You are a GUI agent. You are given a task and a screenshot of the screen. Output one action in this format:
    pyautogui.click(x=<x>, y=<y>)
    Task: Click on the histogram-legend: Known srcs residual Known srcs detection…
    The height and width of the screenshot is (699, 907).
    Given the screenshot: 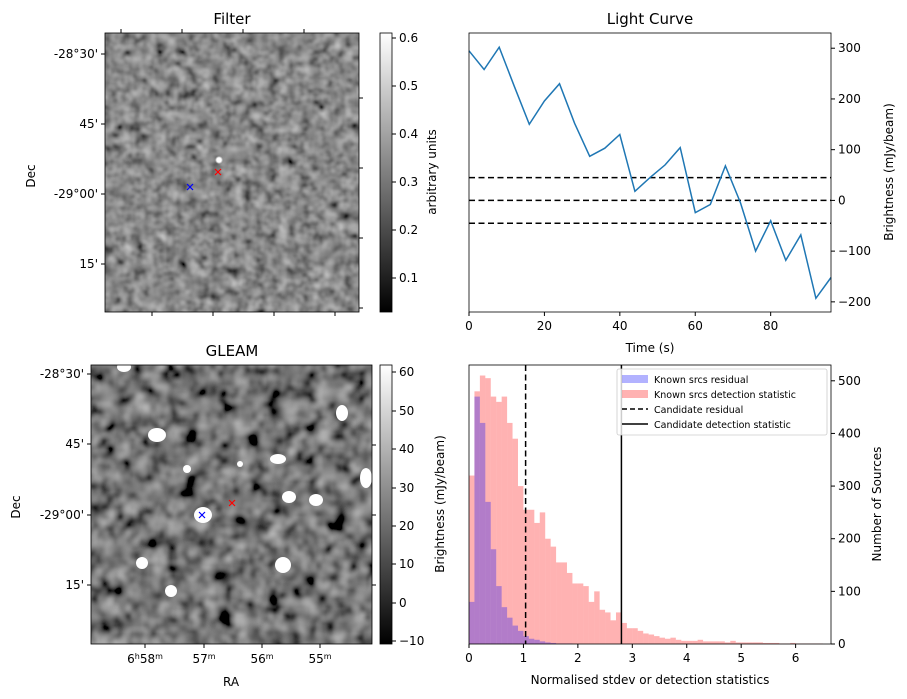 What is the action you would take?
    pyautogui.click(x=722, y=402)
    